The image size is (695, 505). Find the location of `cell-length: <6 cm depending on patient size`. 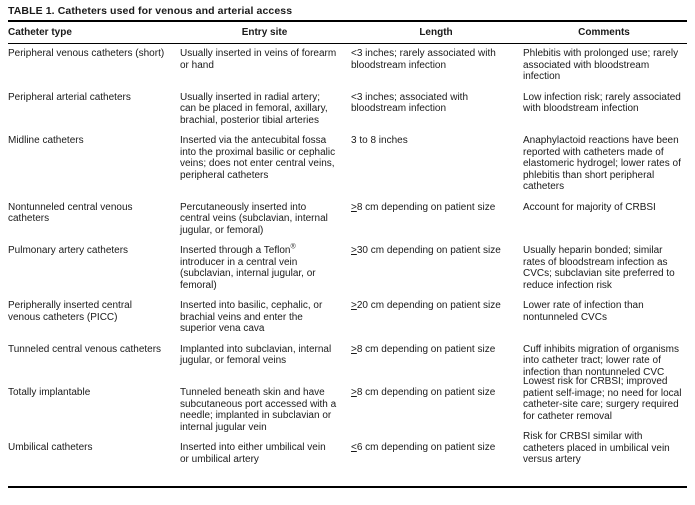

cell-length: <6 cm depending on patient size is located at coordinates (423, 447).